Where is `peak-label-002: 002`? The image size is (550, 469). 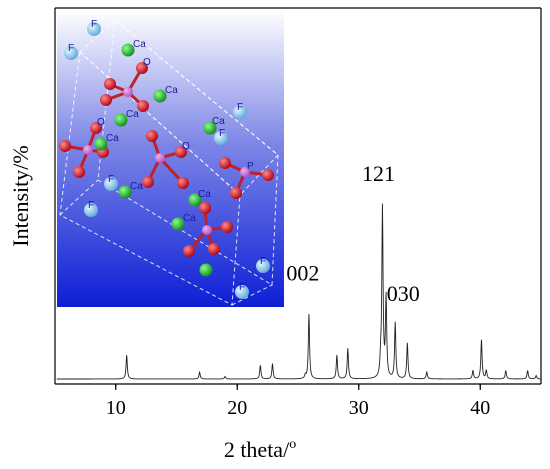
peak-label-002: 002 is located at coordinates (302, 272).